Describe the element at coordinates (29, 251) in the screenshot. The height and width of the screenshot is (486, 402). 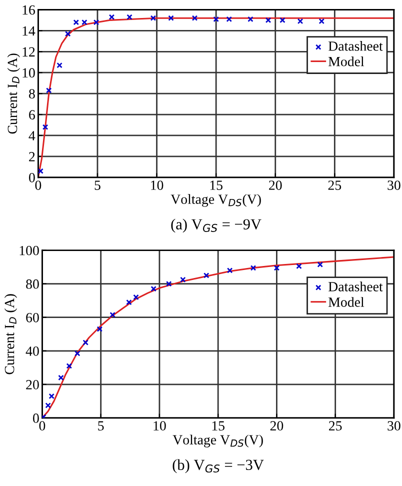
I see `y-tick-label: 100` at that location.